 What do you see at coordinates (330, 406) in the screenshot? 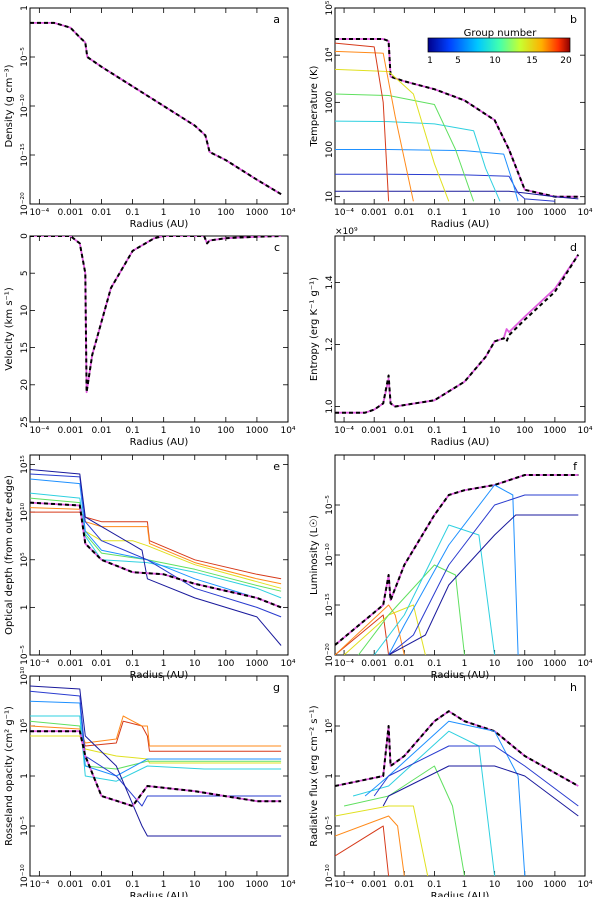
I see `y-tick-label: 1.0` at bounding box center [330, 406].